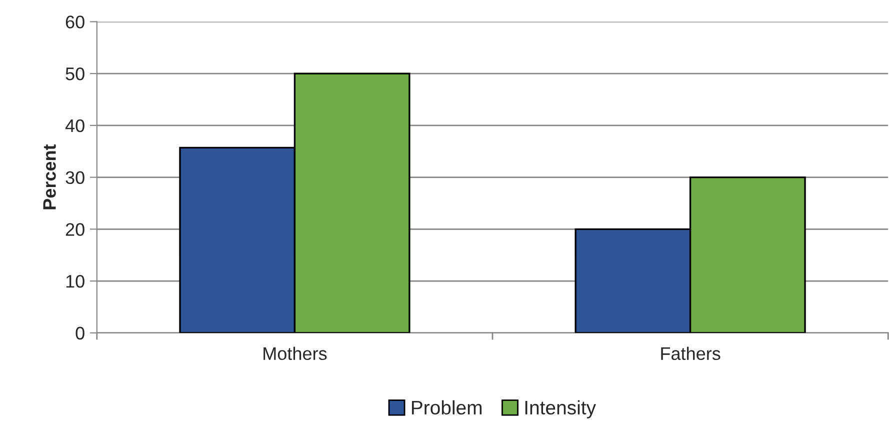 The image size is (889, 434). Describe the element at coordinates (295, 353) in the screenshot. I see `x-tick-label: Mothers` at that location.